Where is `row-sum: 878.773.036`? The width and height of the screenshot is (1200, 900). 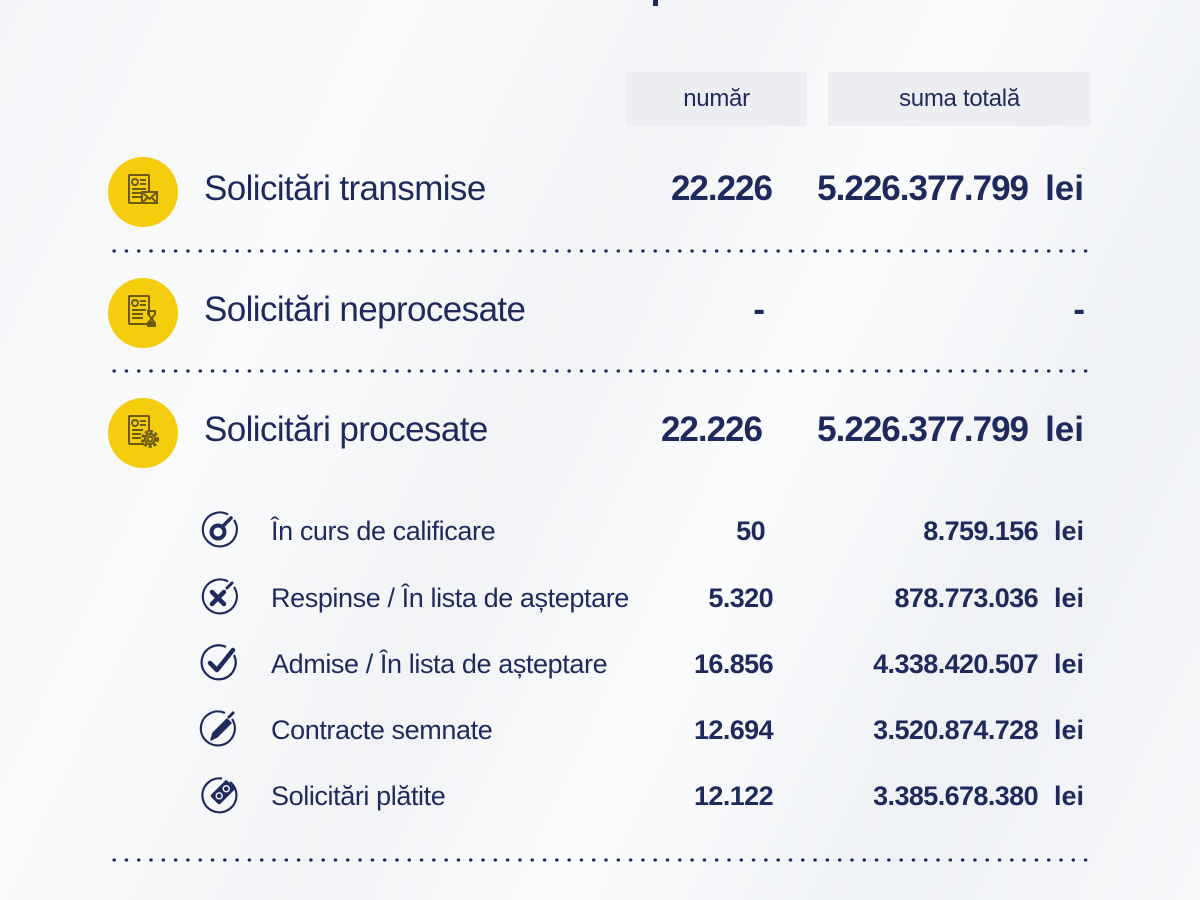
row-sum: 878.773.036 is located at coordinates (966, 598).